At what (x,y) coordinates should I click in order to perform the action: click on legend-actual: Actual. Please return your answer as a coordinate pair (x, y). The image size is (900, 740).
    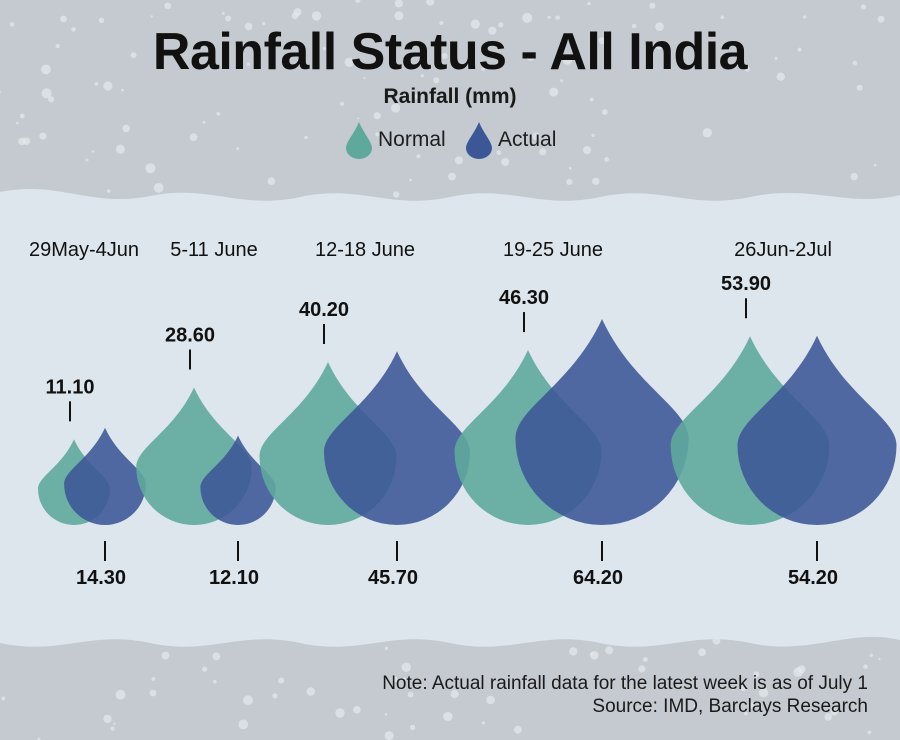
    Looking at the image, I should click on (510, 140).